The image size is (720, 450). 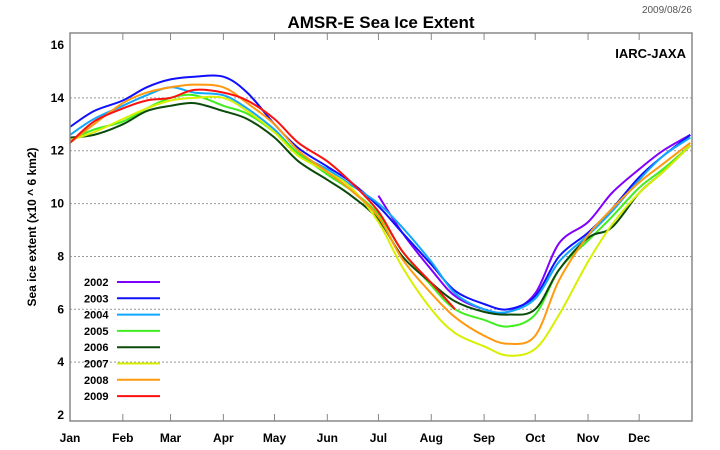 I want to click on y-tick-label: 16, so click(x=58, y=45).